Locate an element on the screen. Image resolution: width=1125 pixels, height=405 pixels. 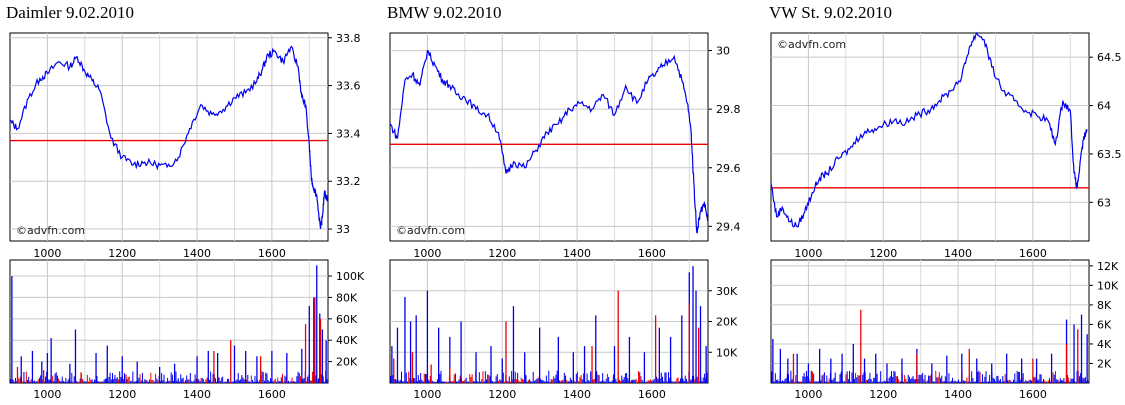
daimler-price-plot-area is located at coordinates (169, 137).